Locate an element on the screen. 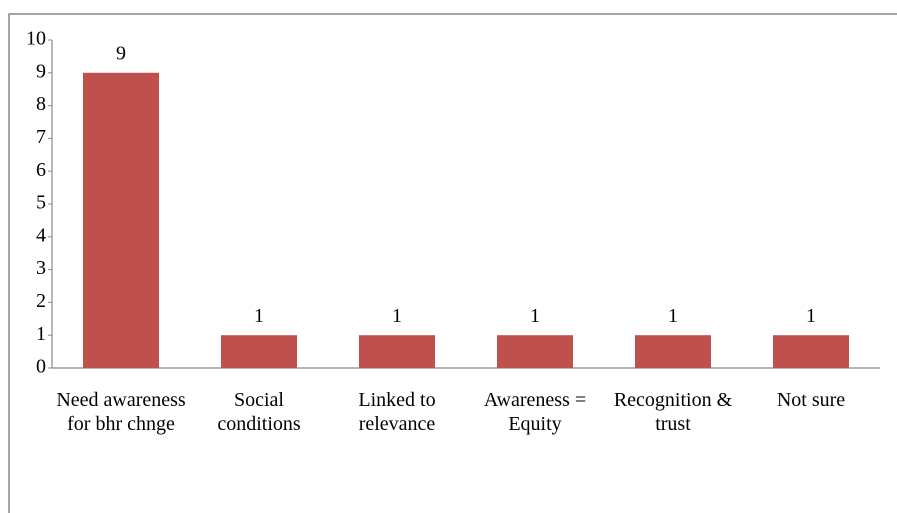 The height and width of the screenshot is (513, 897). x-tick-label: Linked to relevance is located at coordinates (397, 412).